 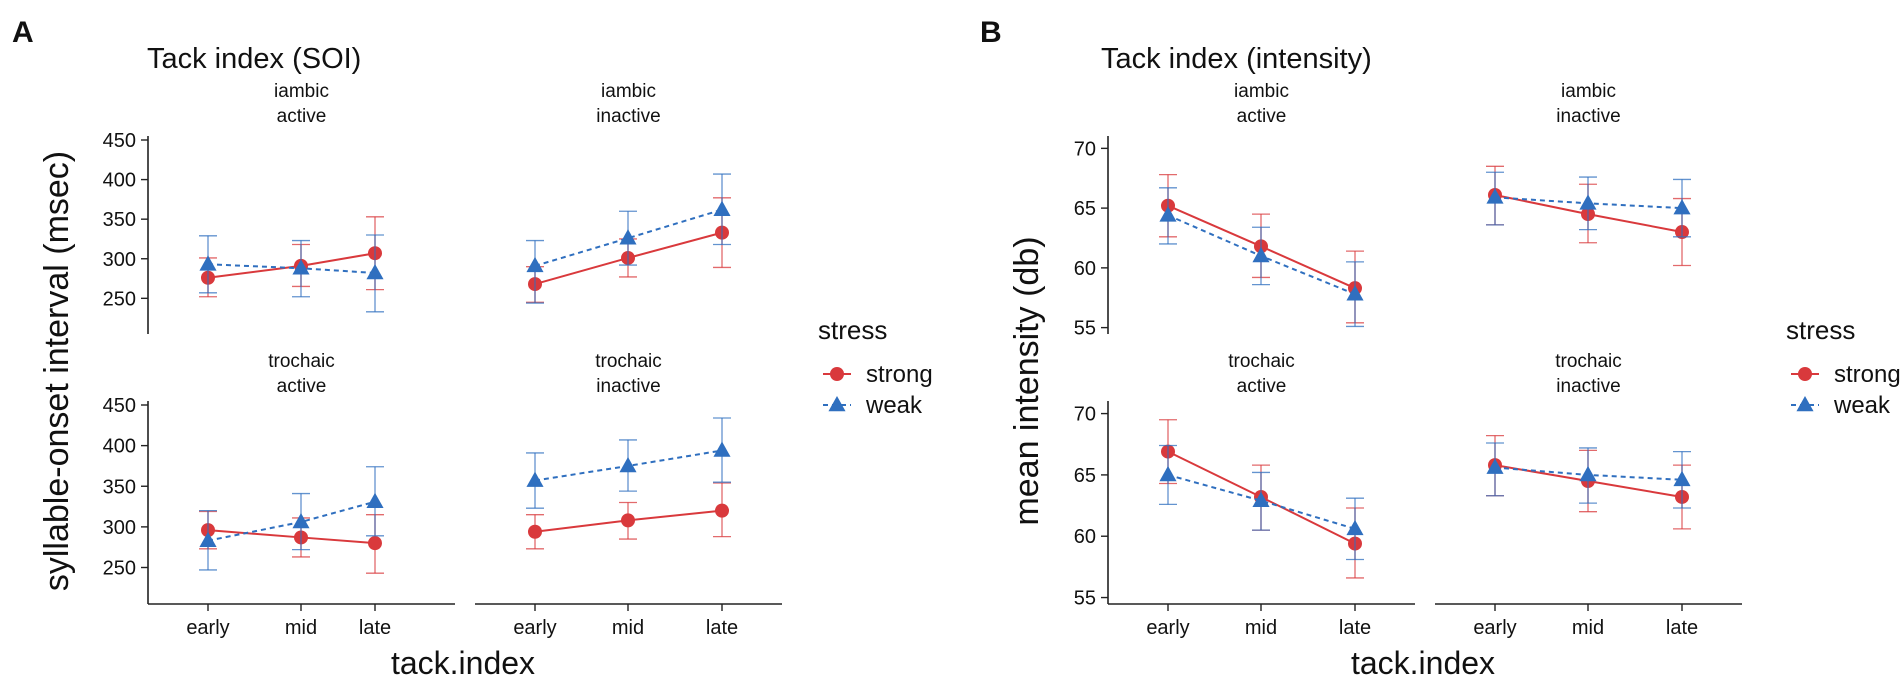 What do you see at coordinates (1262, 386) in the screenshot?
I see `chartb-facet3-strip-label: active` at bounding box center [1262, 386].